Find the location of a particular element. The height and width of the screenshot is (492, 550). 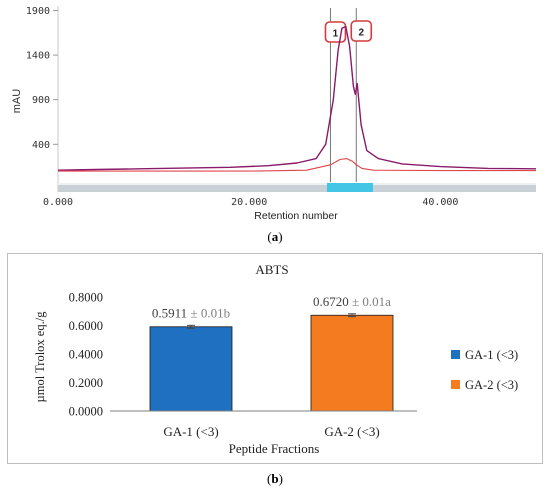

chromatogram-x-ticks: 0.000 20.000 40.000 is located at coordinates (251, 202).